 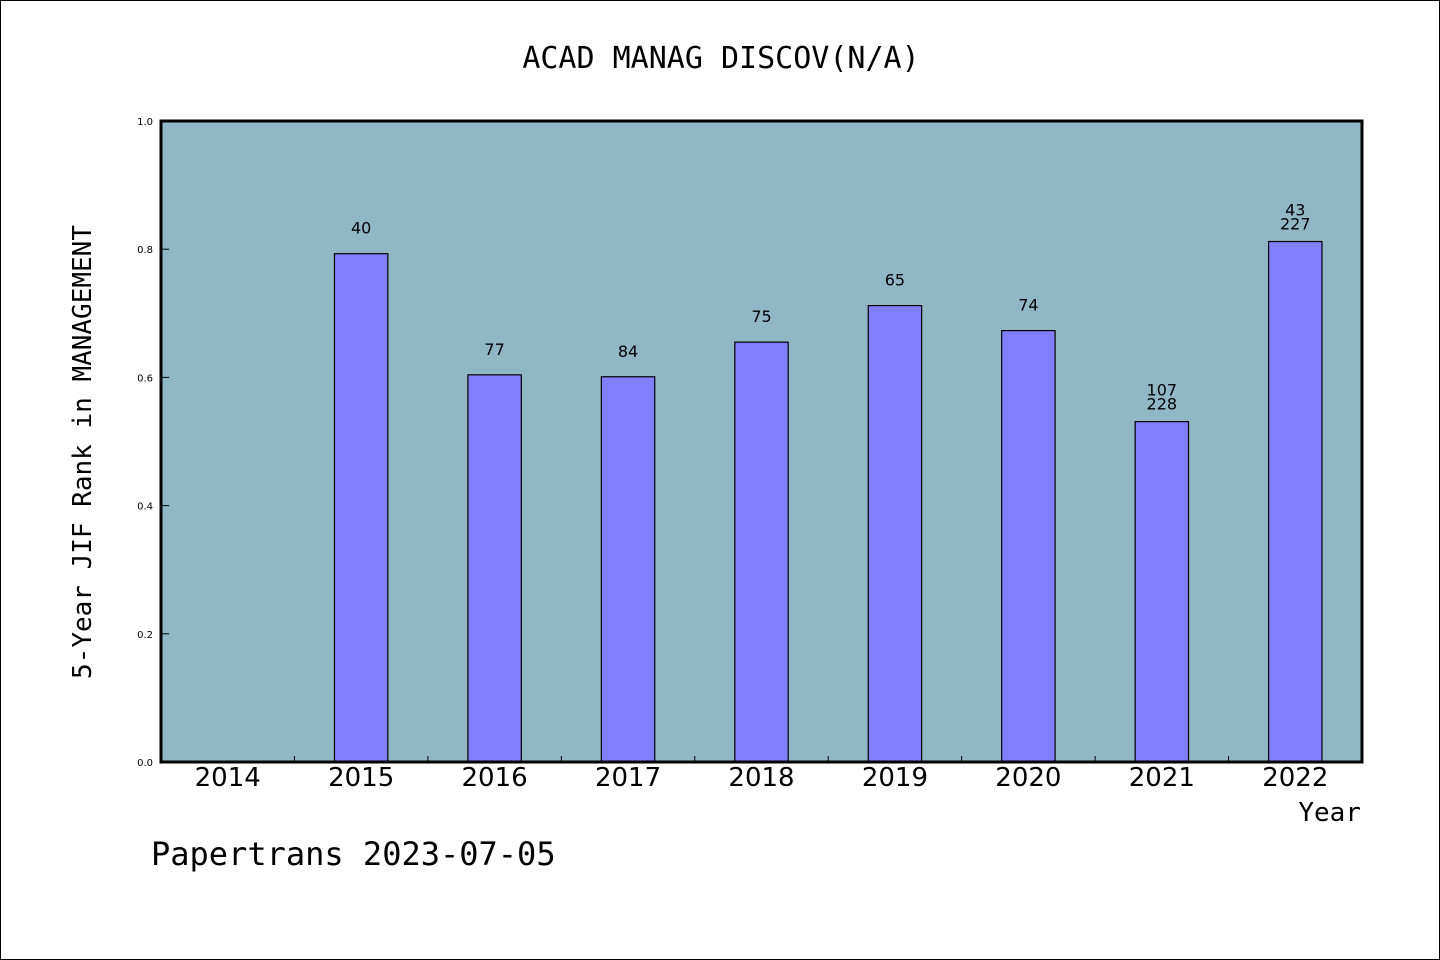 What do you see at coordinates (228, 778) in the screenshot?
I see `x-tick-label: 2014` at bounding box center [228, 778].